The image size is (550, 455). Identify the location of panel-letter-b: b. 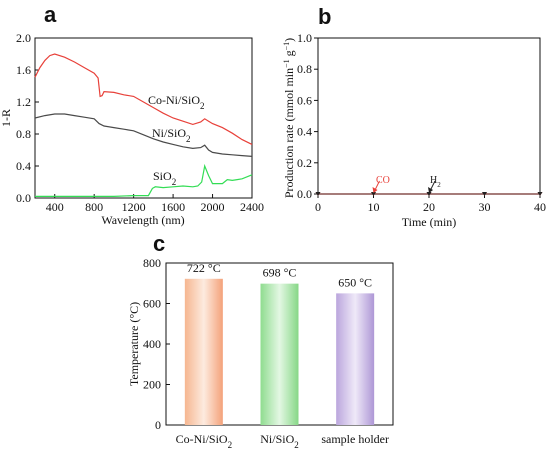
(324, 16).